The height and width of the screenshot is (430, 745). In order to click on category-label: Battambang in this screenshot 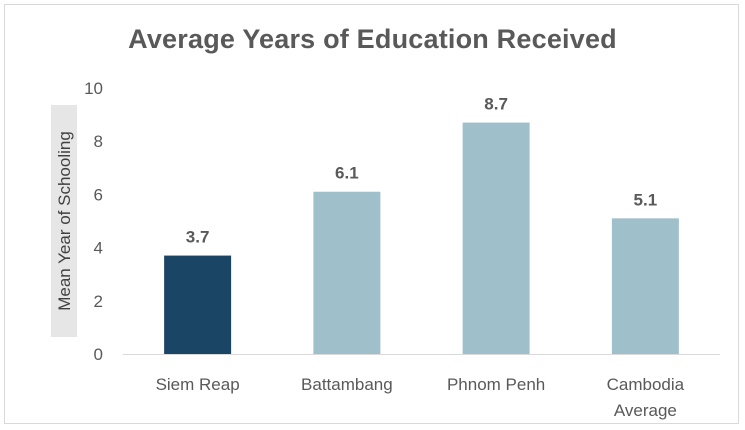, I will do `click(347, 384)`.